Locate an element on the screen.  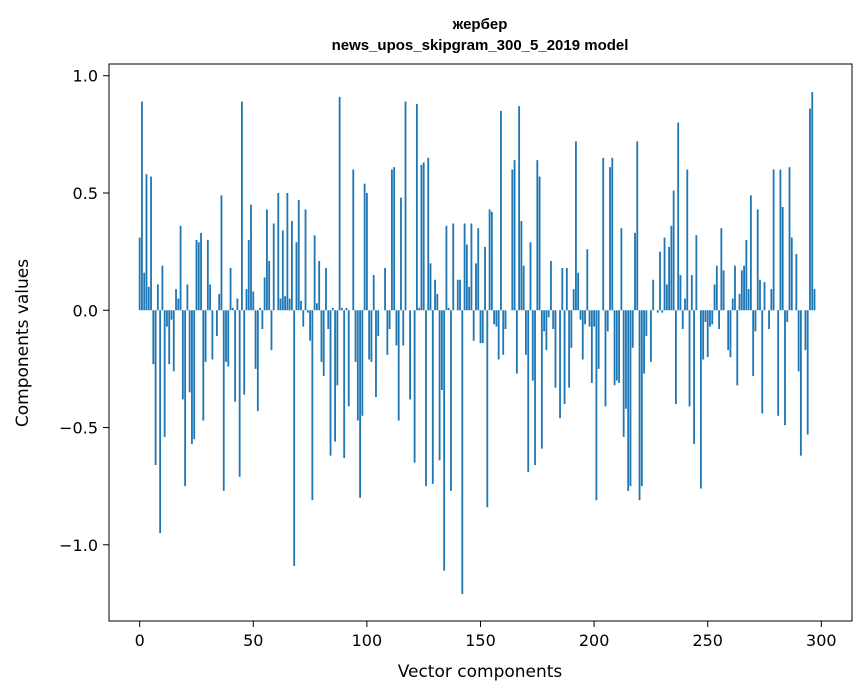
y-axis-label: Components values is located at coordinates (23, 343).